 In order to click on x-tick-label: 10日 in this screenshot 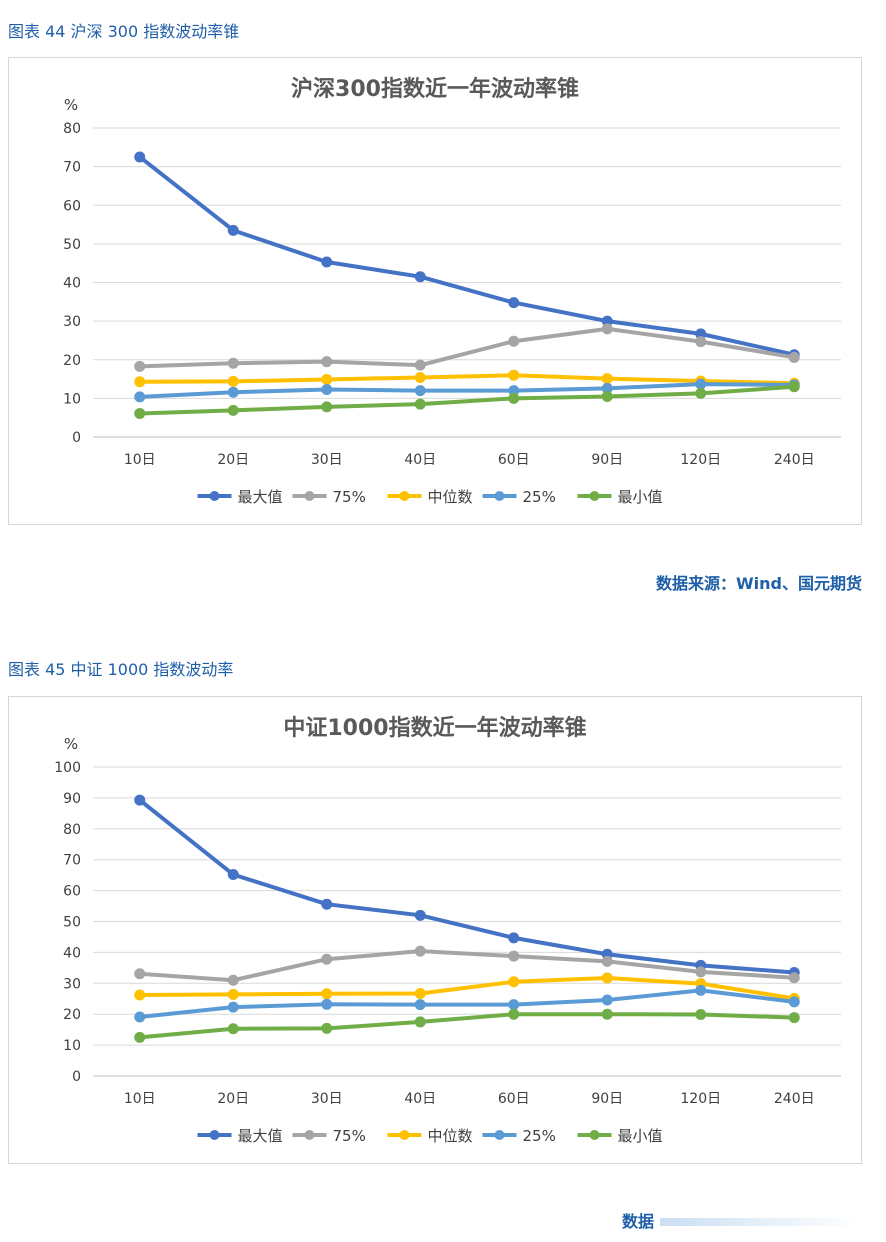, I will do `click(140, 460)`.